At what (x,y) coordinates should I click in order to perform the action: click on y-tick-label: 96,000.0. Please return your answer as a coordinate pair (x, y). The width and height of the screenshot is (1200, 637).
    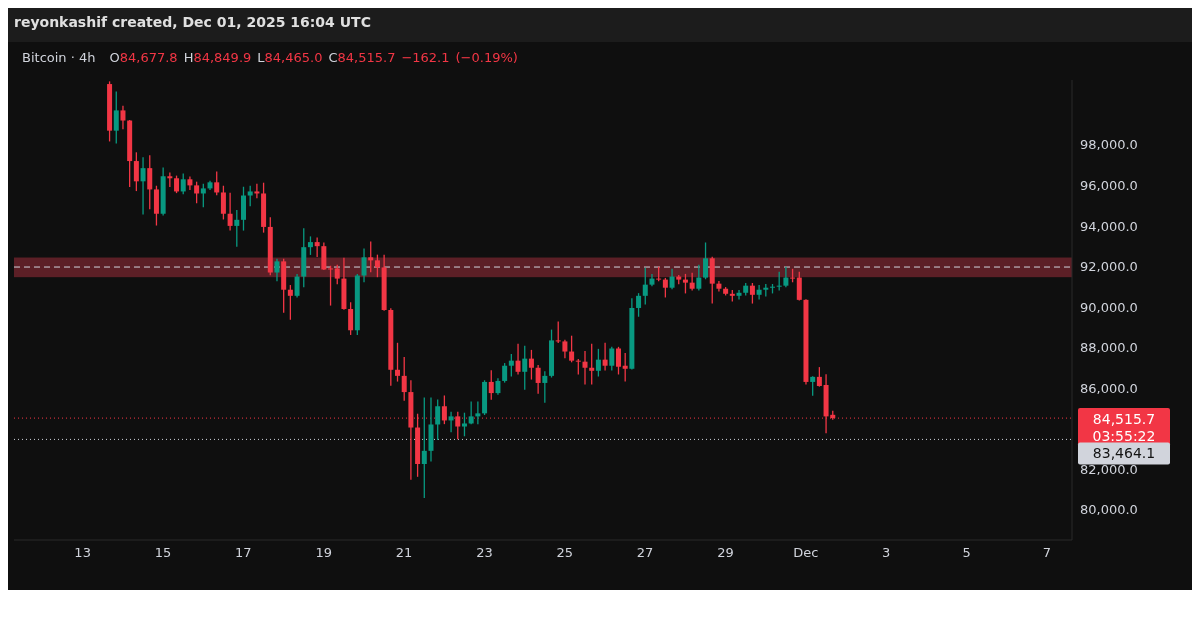
    Looking at the image, I should click on (1109, 185).